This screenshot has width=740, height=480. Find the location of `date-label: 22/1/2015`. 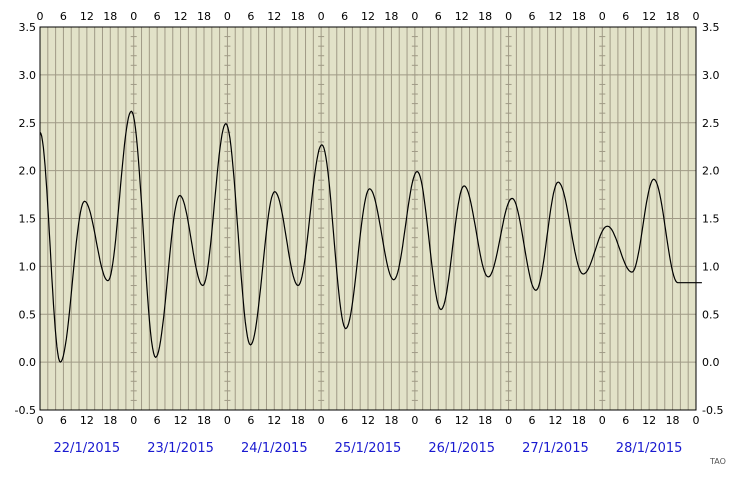

date-label: 22/1/2015 is located at coordinates (87, 448).